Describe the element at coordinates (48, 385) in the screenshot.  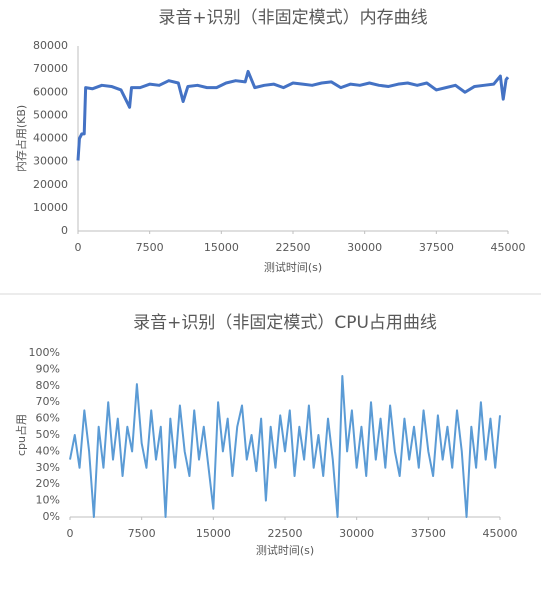
I see `y-tick-label: 80%` at that location.